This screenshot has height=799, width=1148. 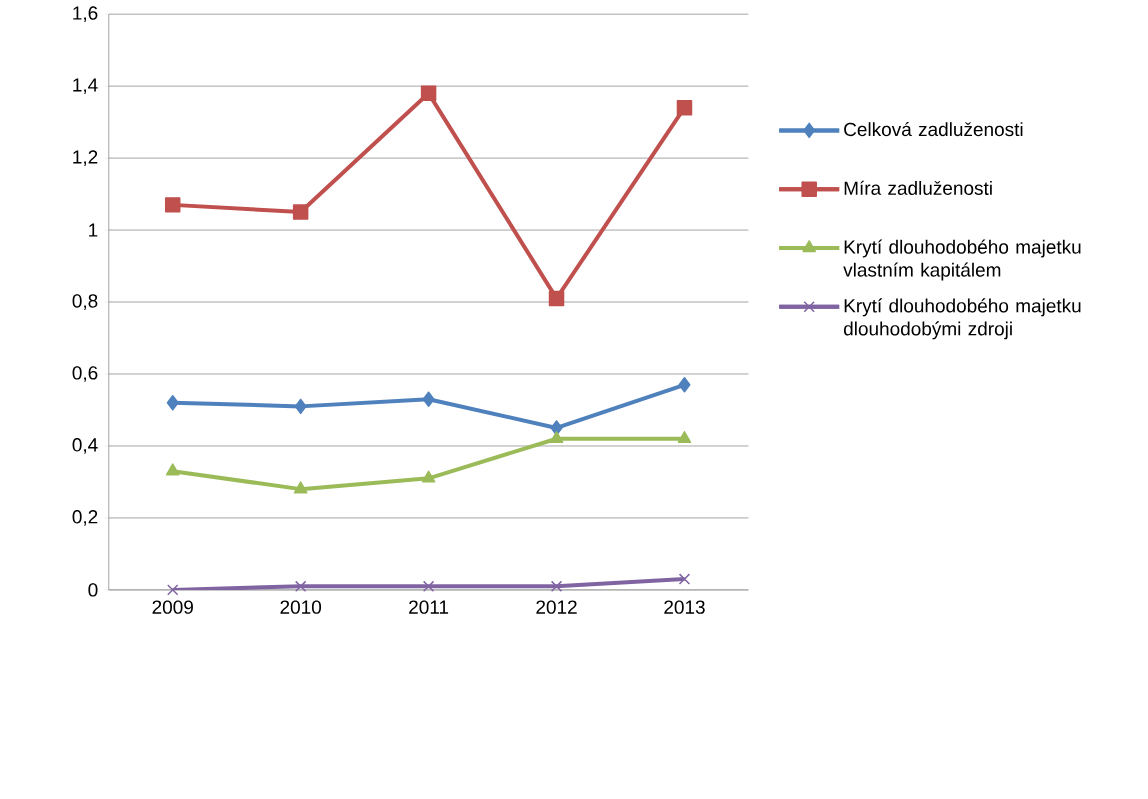 I want to click on legend-label: Krytí dlouhodobého majetku dlouhodobými zdroji, so click(x=962, y=319).